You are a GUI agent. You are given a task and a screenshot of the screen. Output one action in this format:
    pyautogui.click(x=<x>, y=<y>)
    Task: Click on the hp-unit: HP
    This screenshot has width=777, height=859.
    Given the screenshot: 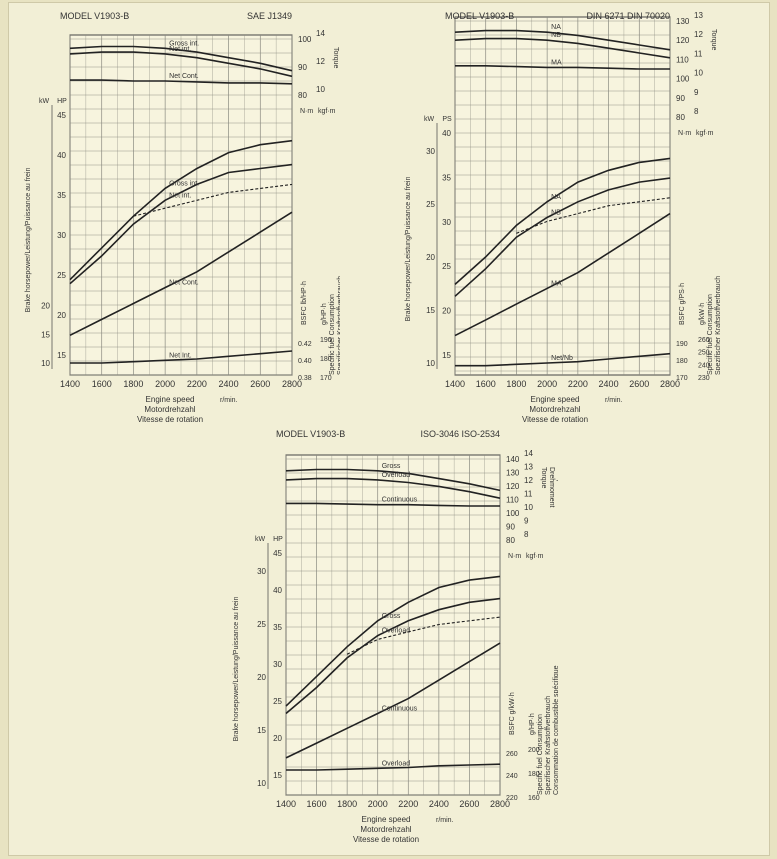 What is the action you would take?
    pyautogui.click(x=62, y=101)
    